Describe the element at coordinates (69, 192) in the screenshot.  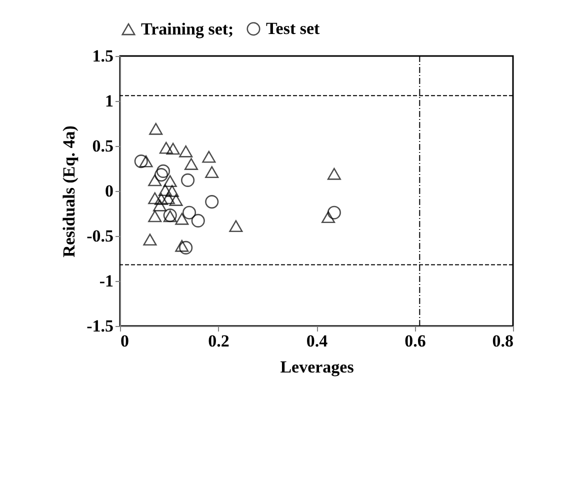
I see `y-axis-title: Residuals (Eq. 4a)` at that location.